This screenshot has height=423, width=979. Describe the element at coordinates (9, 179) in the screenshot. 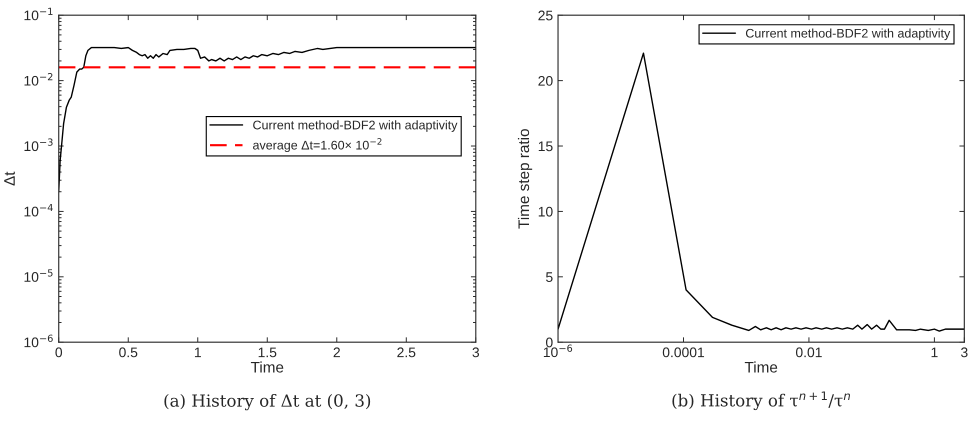

I see `y-axis-title: Δt` at that location.